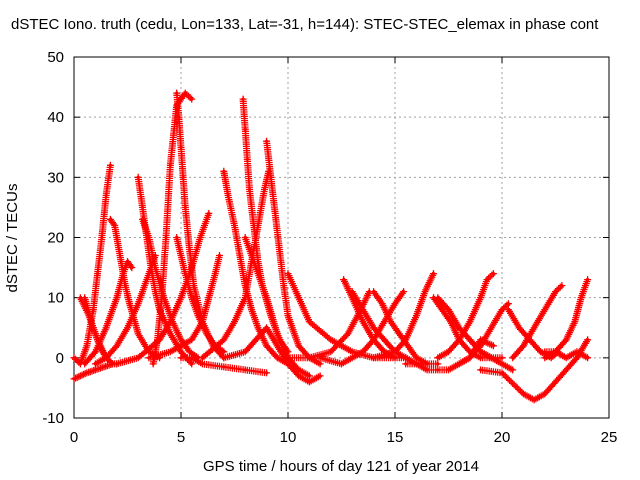 This screenshot has width=640, height=480. I want to click on y-tick-label: 20, so click(55, 238).